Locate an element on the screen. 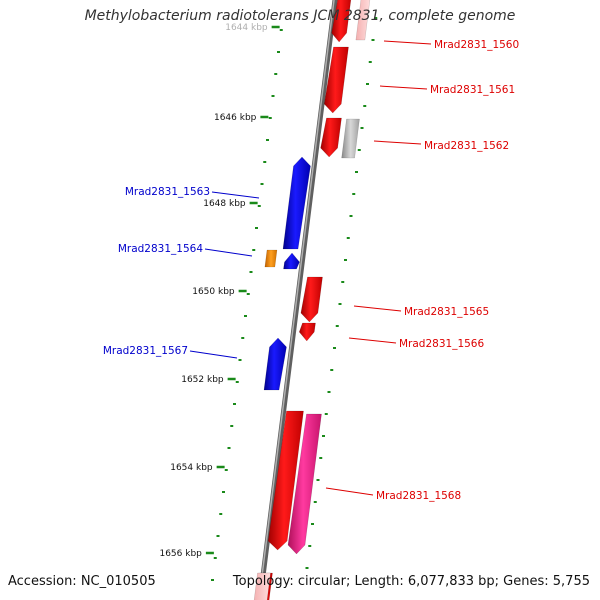 This screenshot has height=600, width=600. scale-label: 1644 kbp is located at coordinates (246, 28).